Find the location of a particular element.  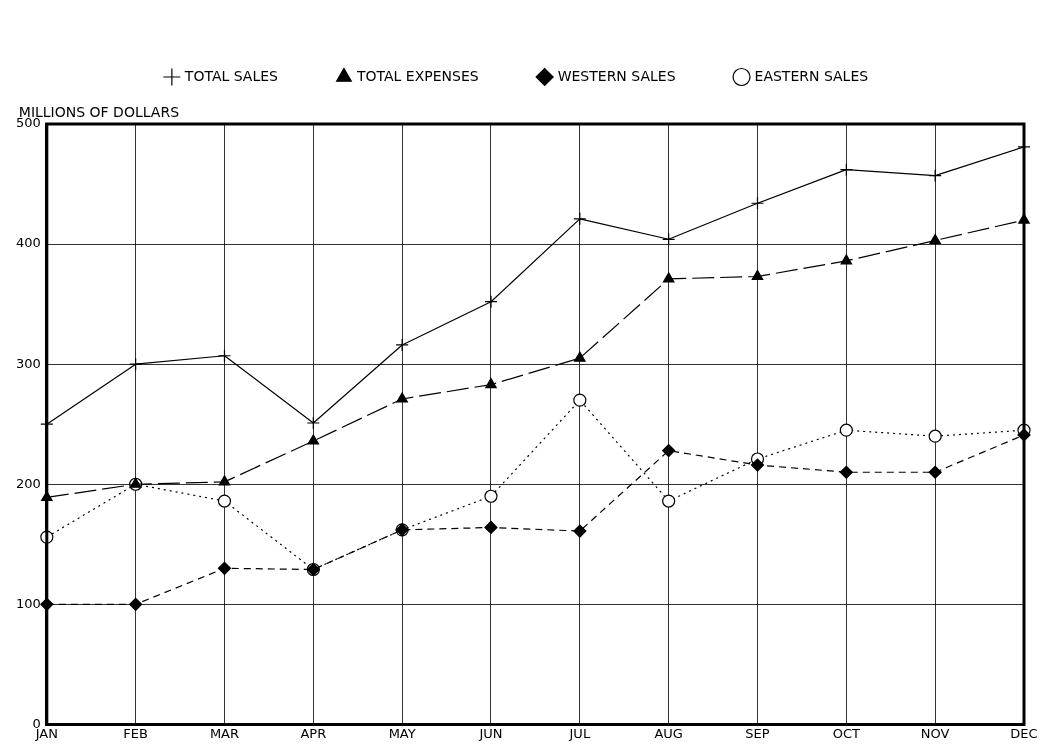

y-tick-label: 300 is located at coordinates (28, 363).